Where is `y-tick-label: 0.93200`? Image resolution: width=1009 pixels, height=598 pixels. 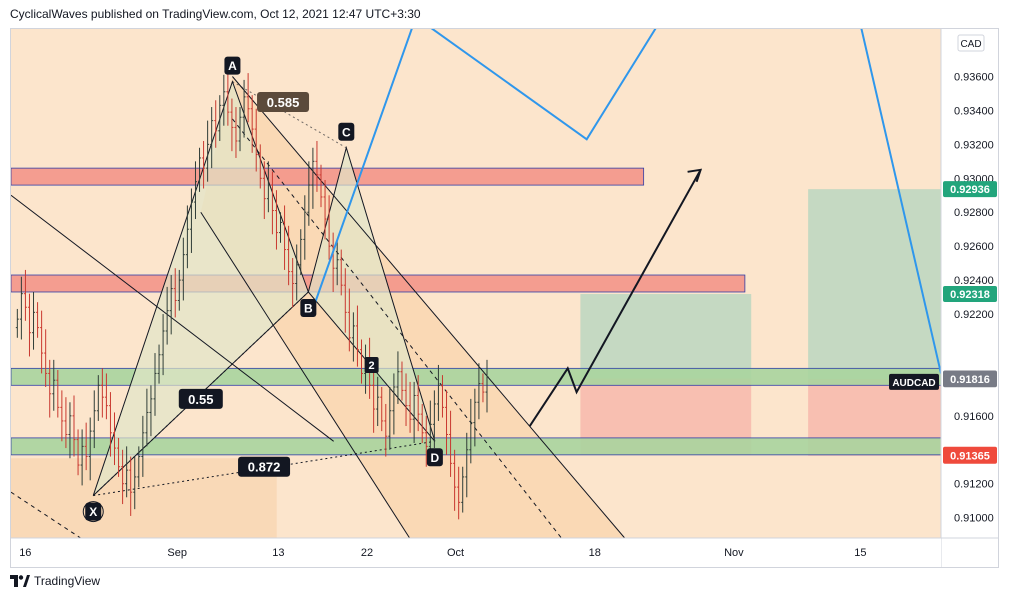 y-tick-label: 0.93200 is located at coordinates (974, 145).